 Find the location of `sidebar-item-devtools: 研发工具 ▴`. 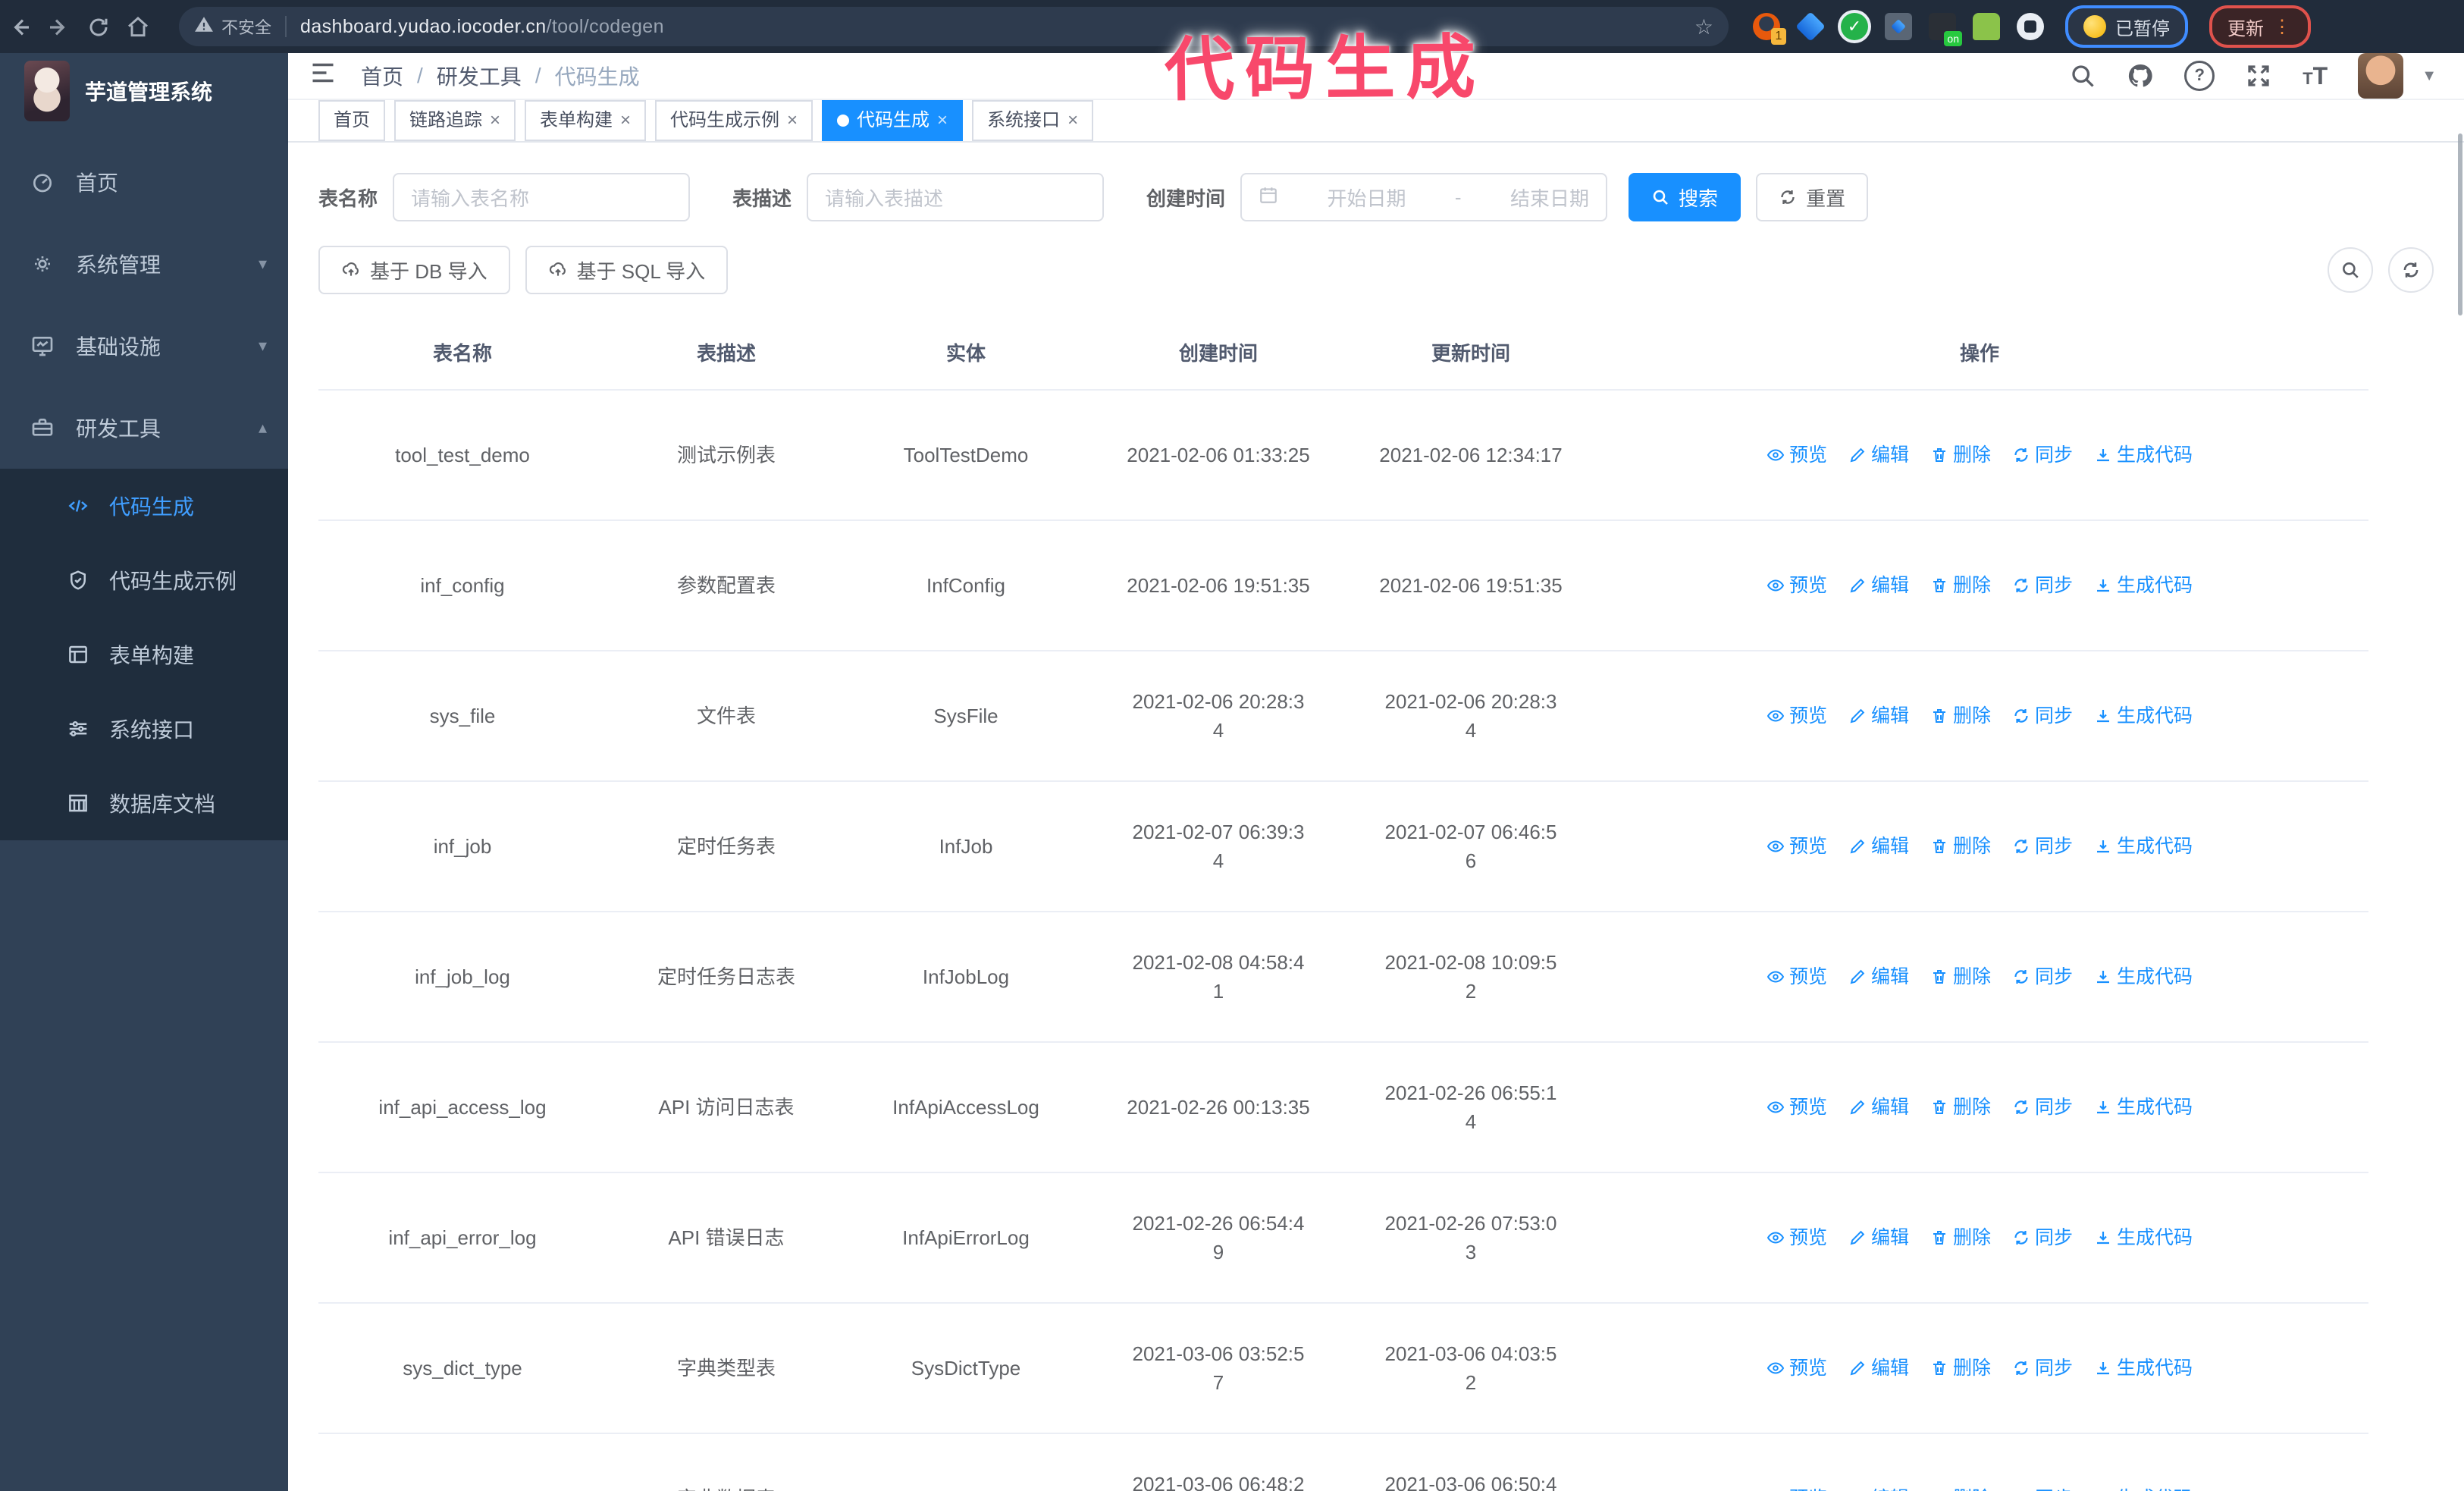

sidebar-item-devtools: 研发工具 ▴ is located at coordinates (144, 428).